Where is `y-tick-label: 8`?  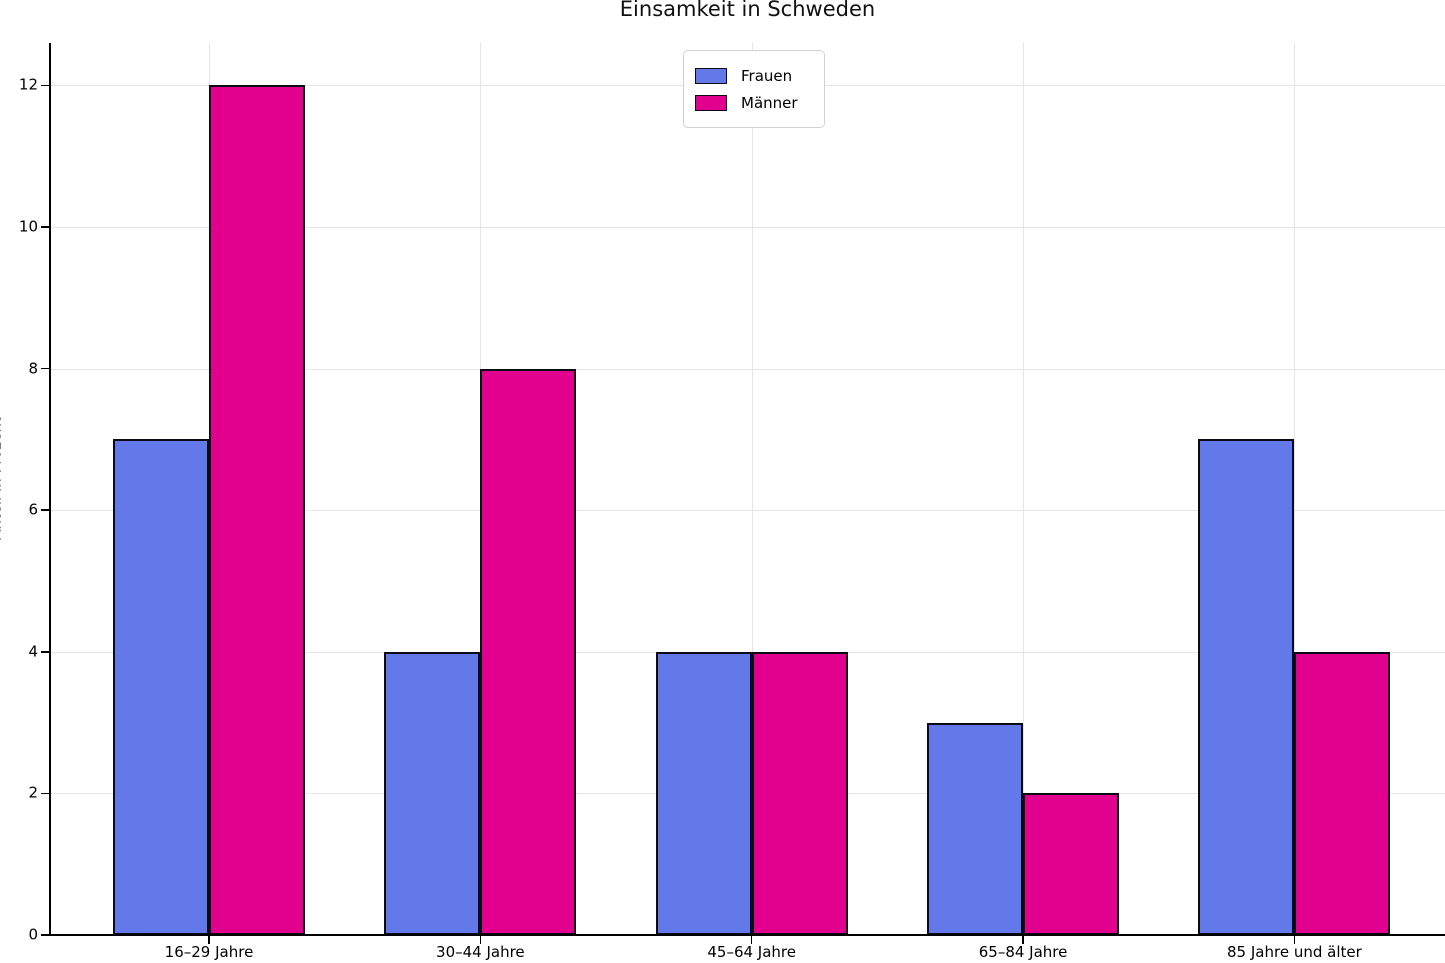 y-tick-label: 8 is located at coordinates (33, 368).